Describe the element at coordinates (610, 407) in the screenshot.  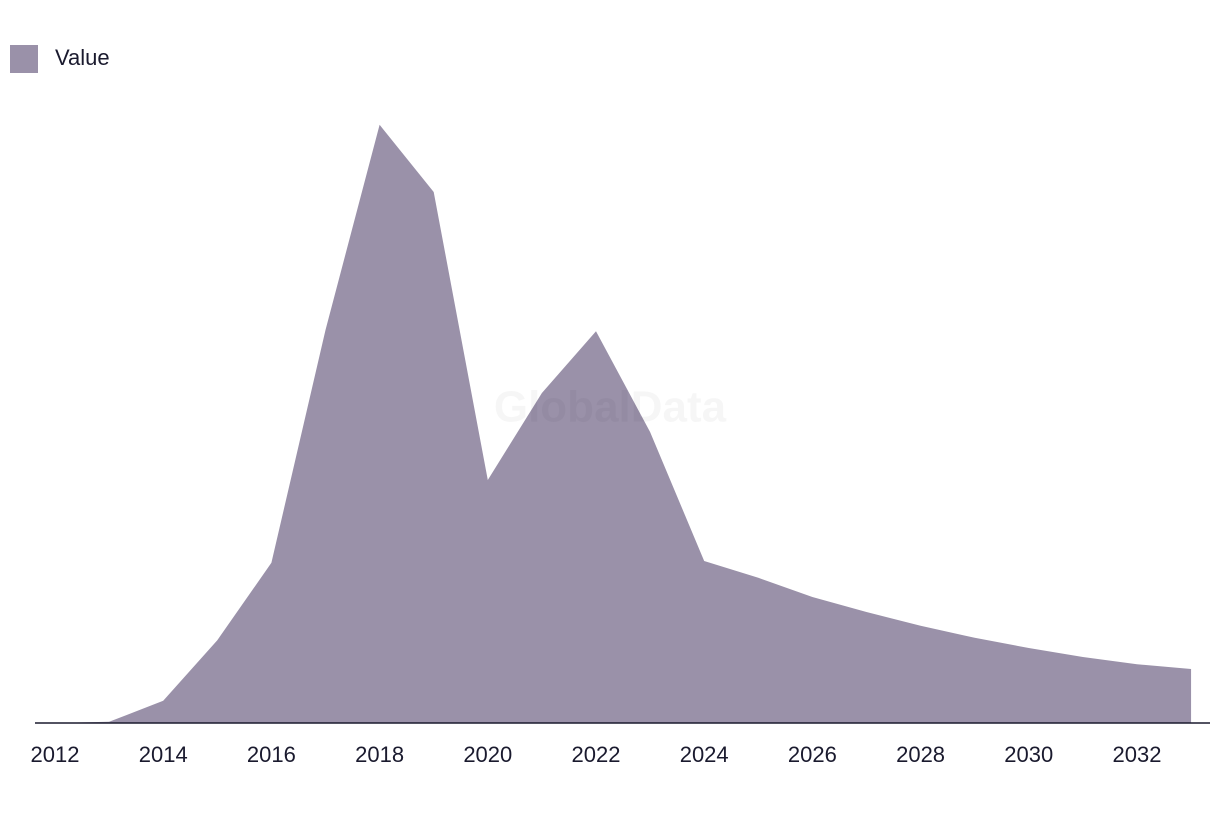
I see `watermark: GlobalData` at that location.